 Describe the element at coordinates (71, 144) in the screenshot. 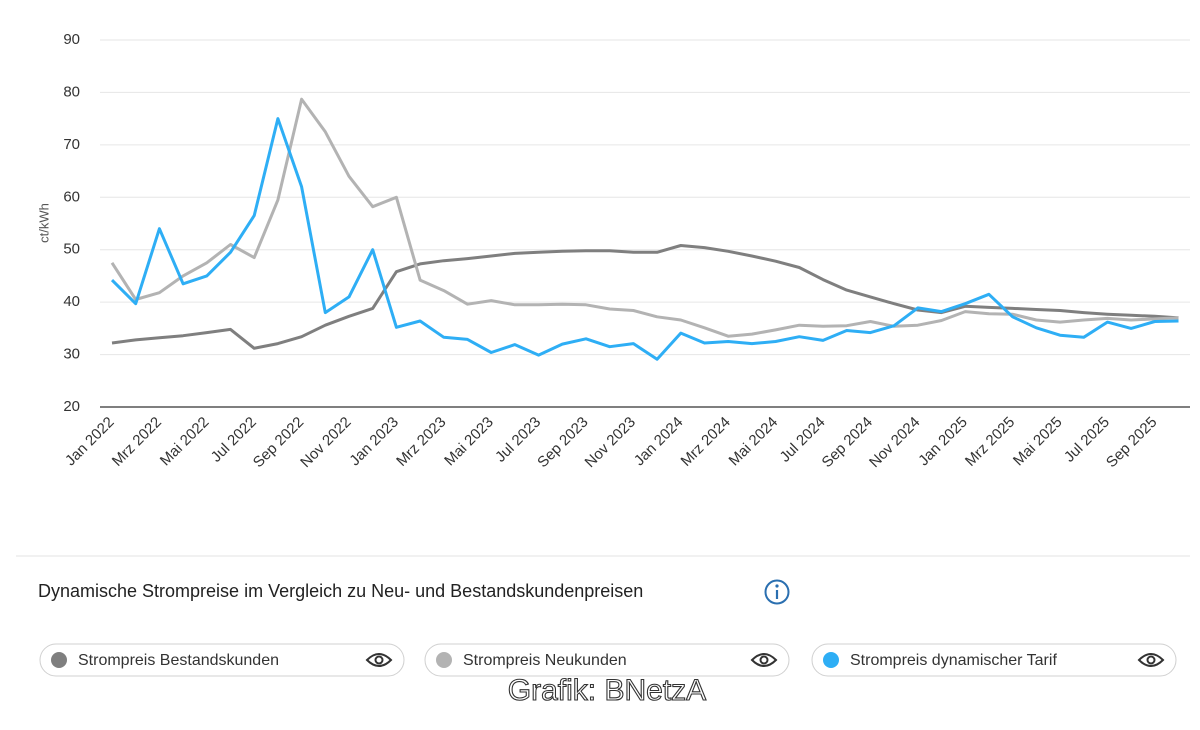

I see `y-tick-label: 70` at that location.